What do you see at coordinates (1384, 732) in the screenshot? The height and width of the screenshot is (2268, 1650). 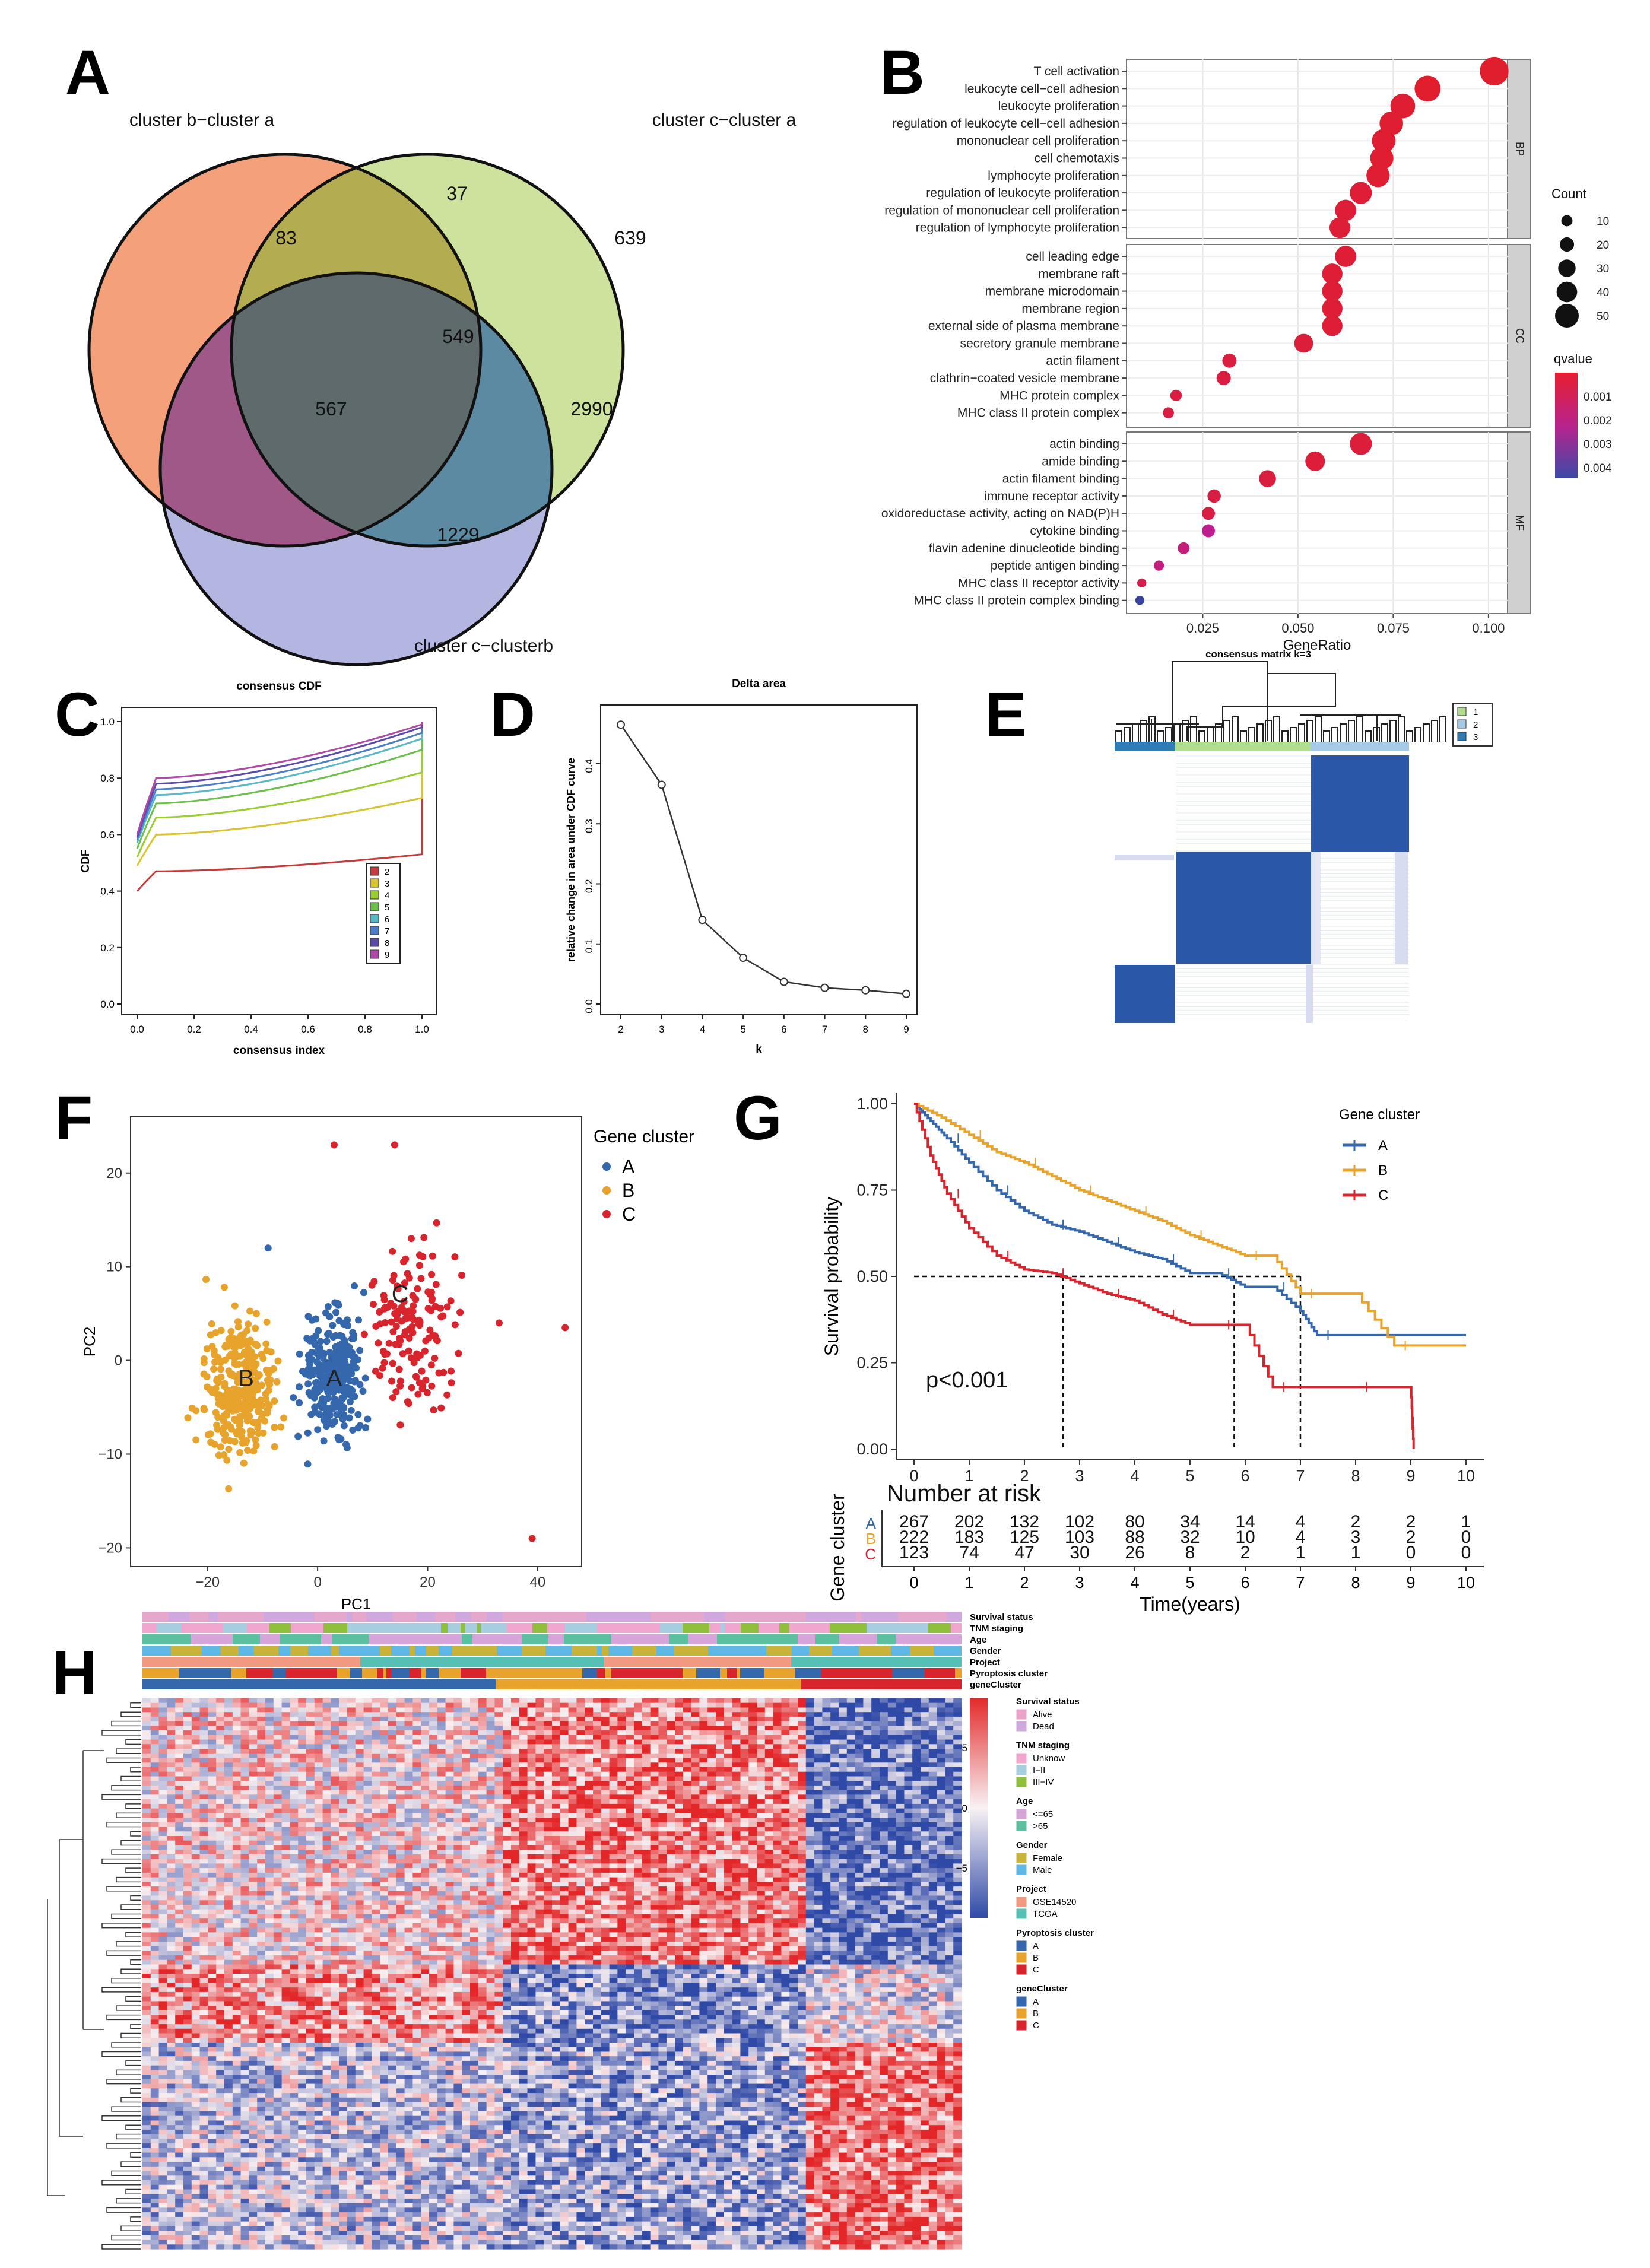 I see `dendro-leaf` at bounding box center [1384, 732].